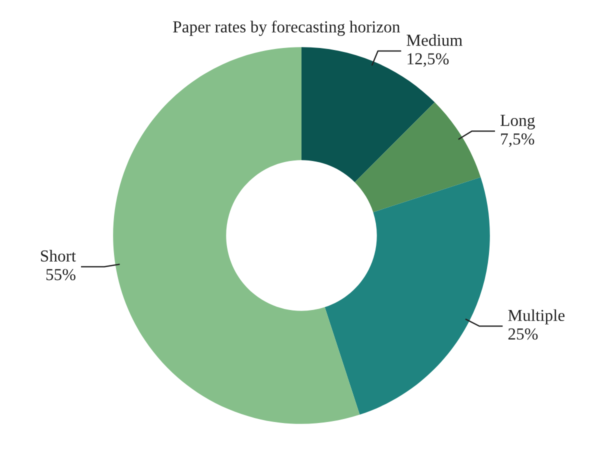 The height and width of the screenshot is (471, 603). I want to click on data-label: 25%, so click(523, 334).